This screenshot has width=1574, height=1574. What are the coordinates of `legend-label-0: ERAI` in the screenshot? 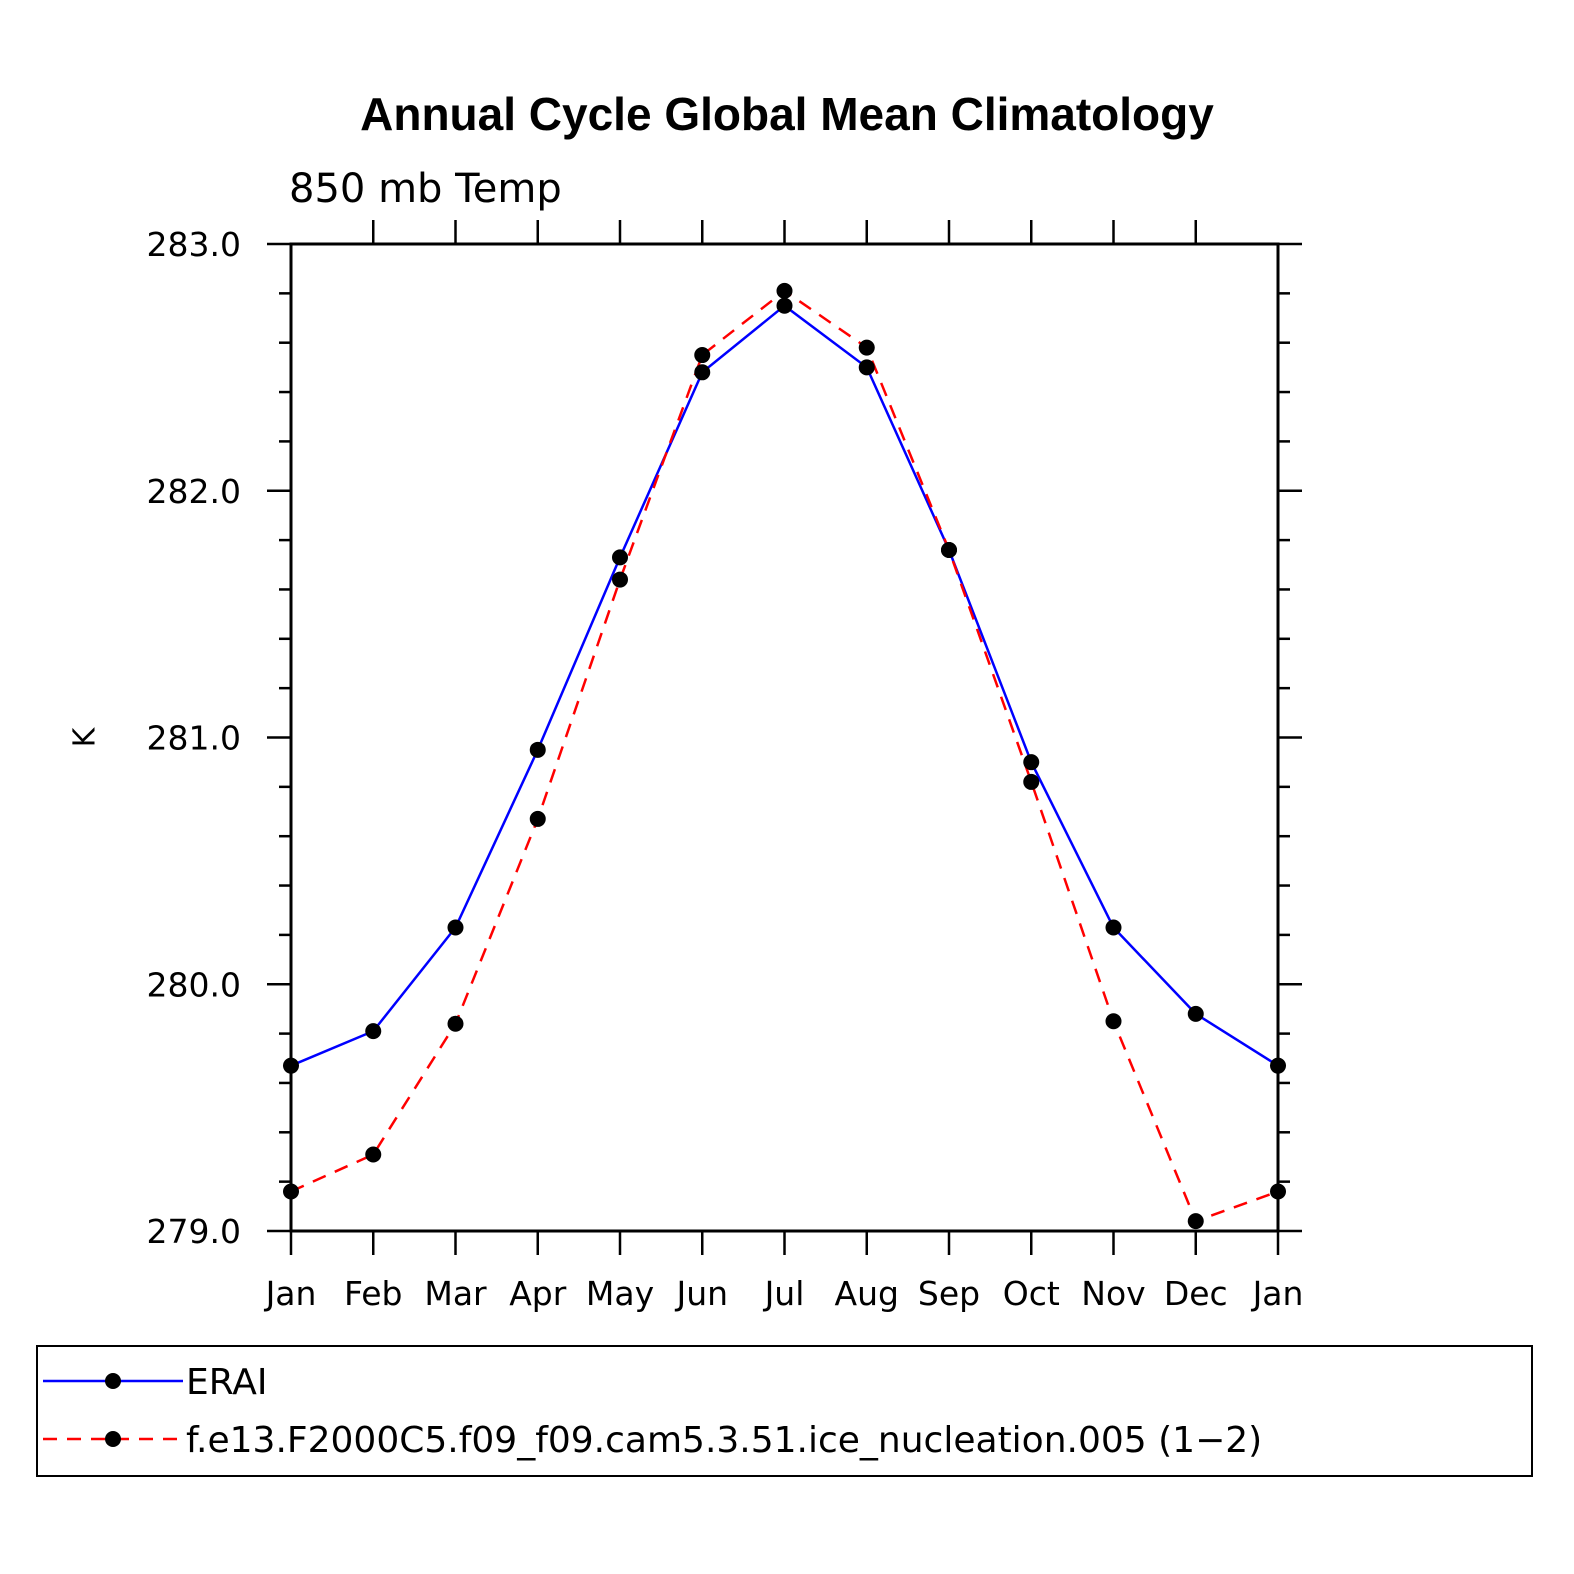 It's located at (227, 1382).